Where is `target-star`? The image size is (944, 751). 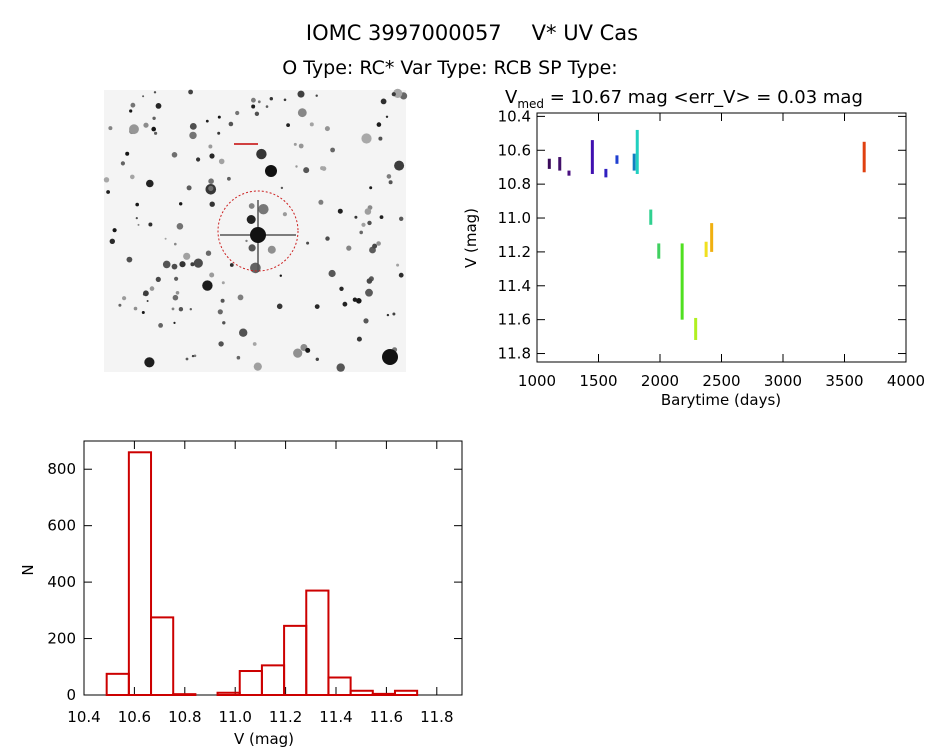 target-star is located at coordinates (258, 235).